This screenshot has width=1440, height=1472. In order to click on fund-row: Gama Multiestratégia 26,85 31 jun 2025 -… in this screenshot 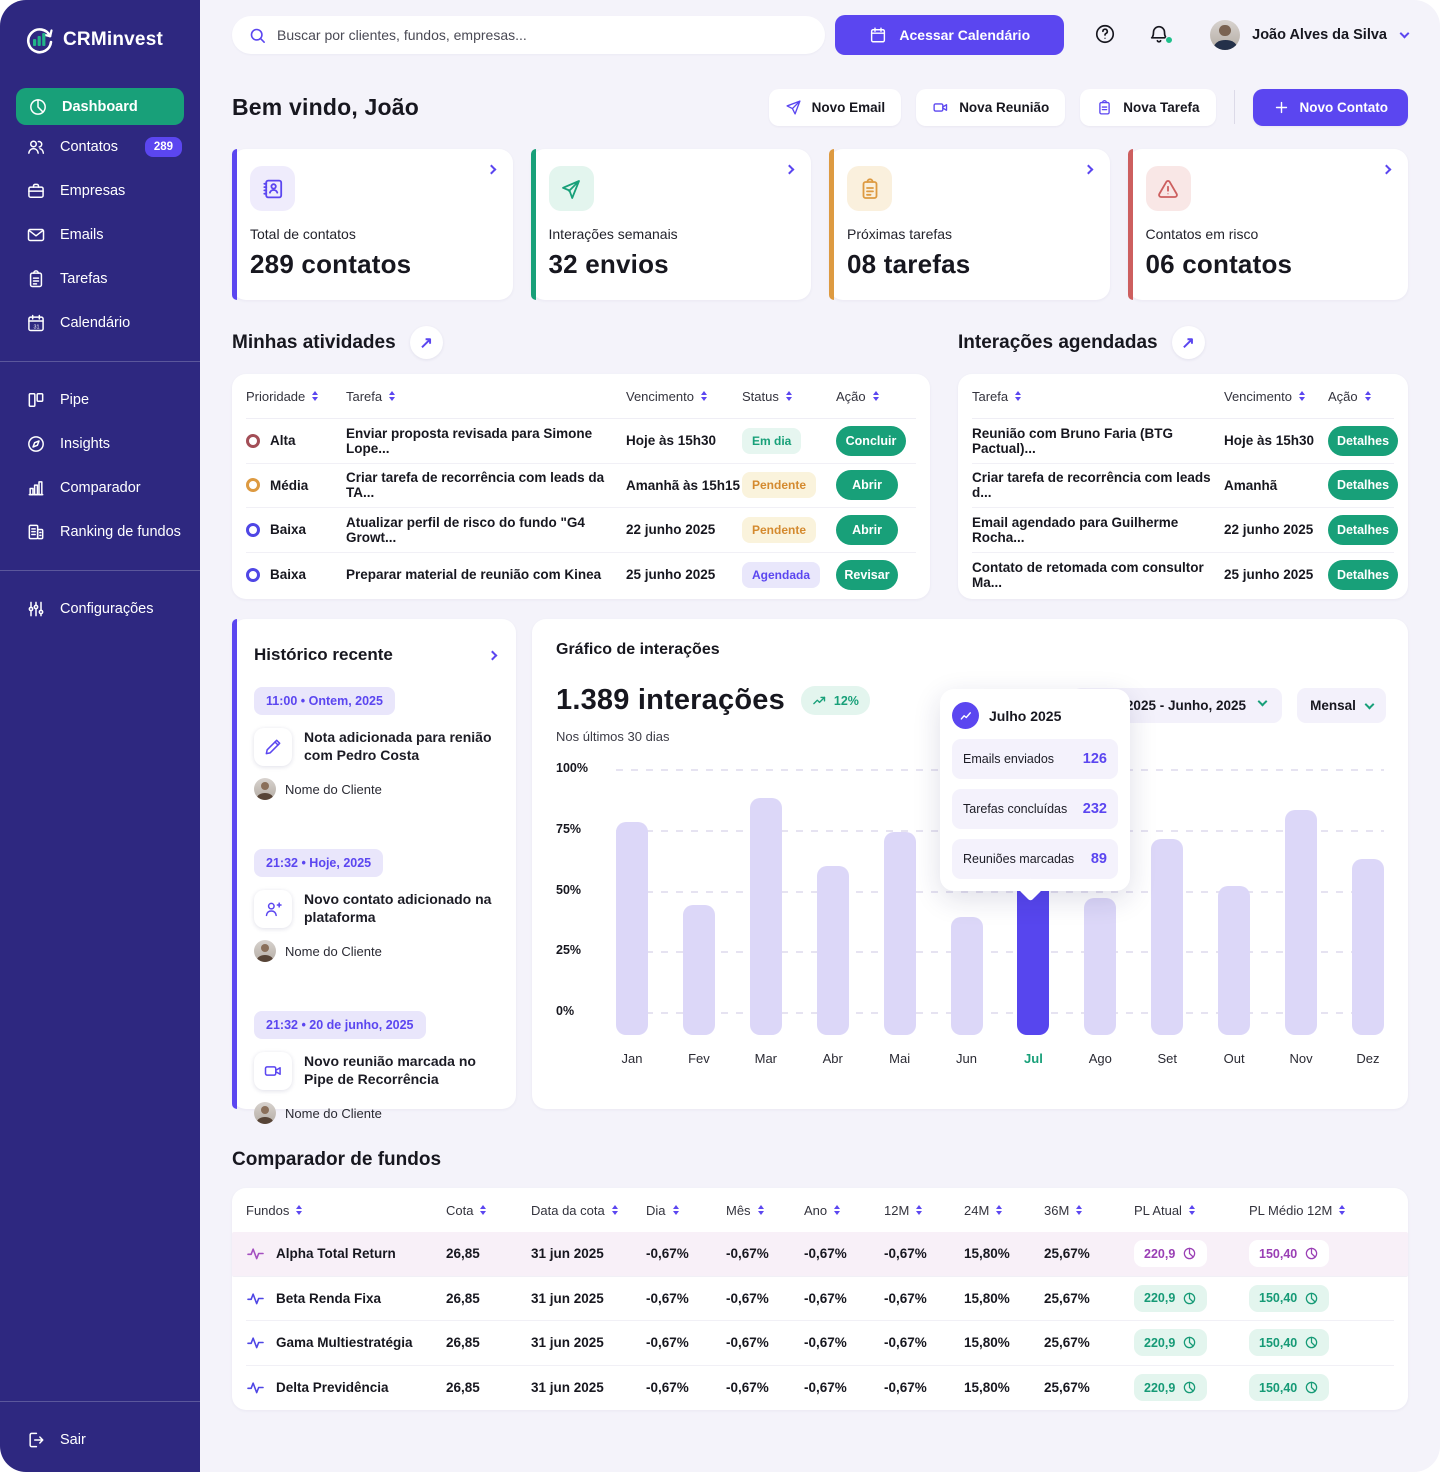, I will do `click(820, 1343)`.